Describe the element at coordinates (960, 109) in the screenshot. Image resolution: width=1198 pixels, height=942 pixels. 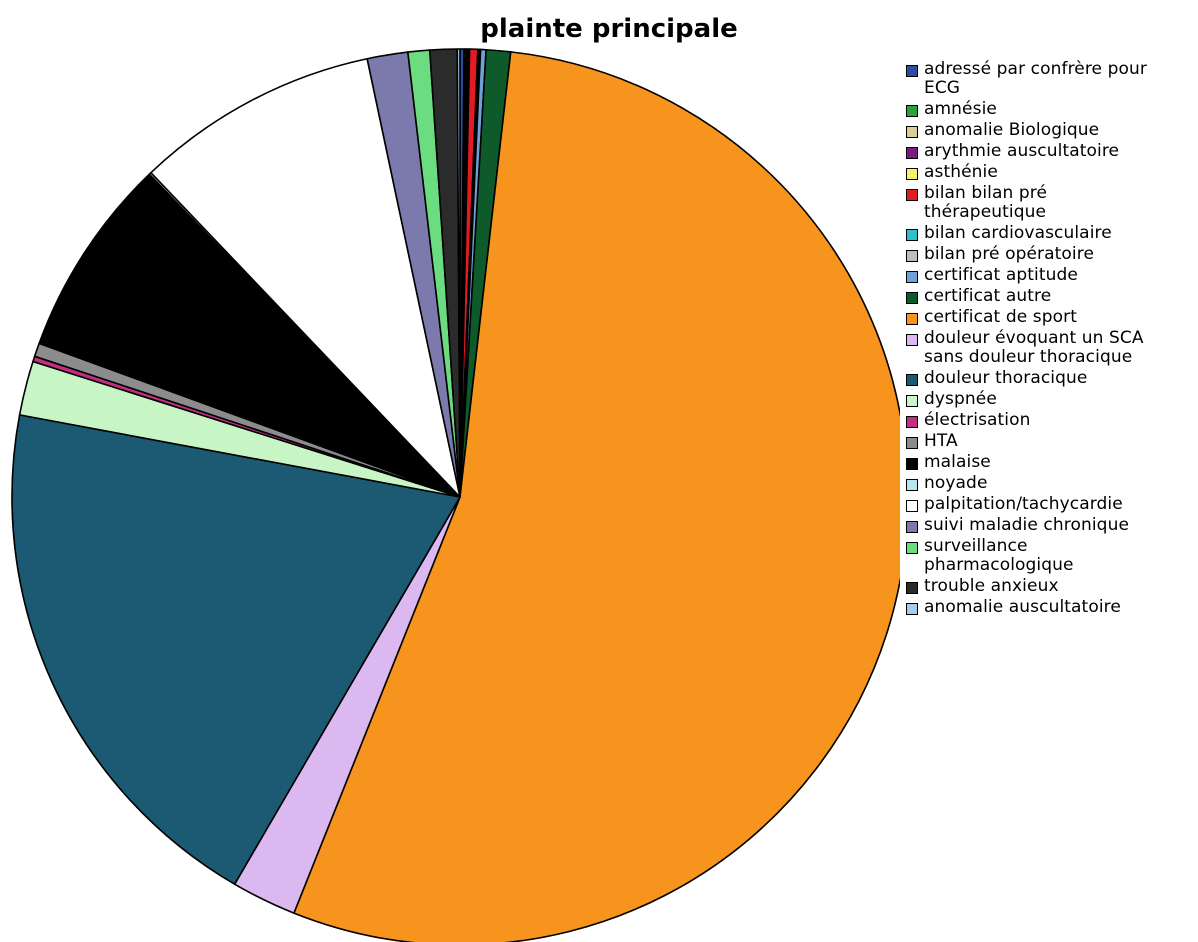
I see `legend-label: amnésie` at that location.